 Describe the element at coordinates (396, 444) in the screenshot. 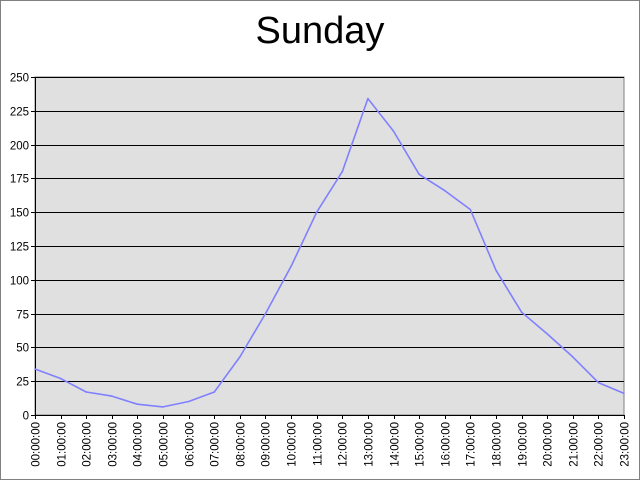

I see `x-tick-label: 14:00:00` at that location.